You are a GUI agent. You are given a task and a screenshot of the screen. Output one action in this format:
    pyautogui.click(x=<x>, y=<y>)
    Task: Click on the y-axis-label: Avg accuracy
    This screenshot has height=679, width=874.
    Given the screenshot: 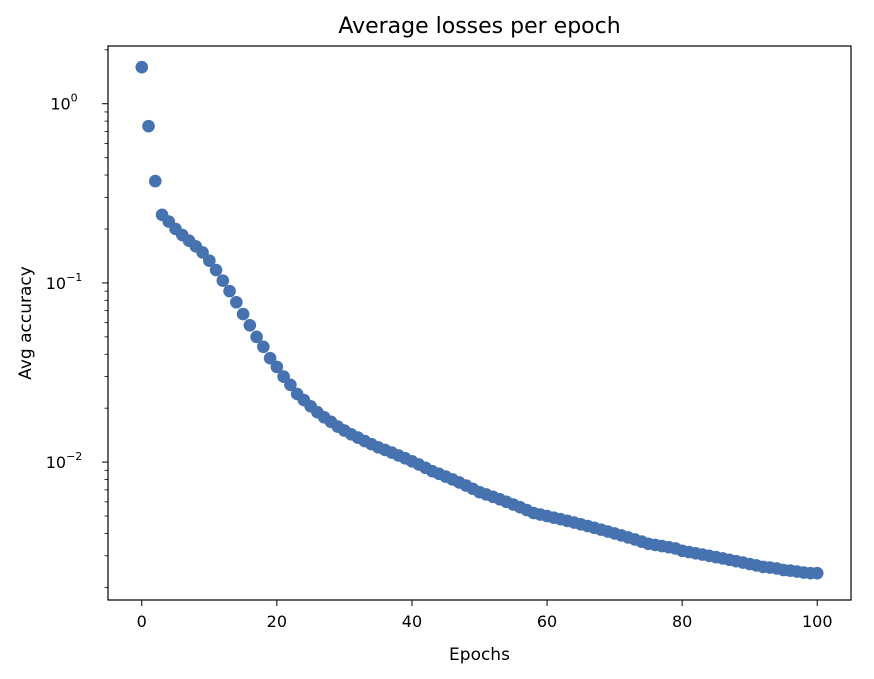 What is the action you would take?
    pyautogui.click(x=26, y=323)
    